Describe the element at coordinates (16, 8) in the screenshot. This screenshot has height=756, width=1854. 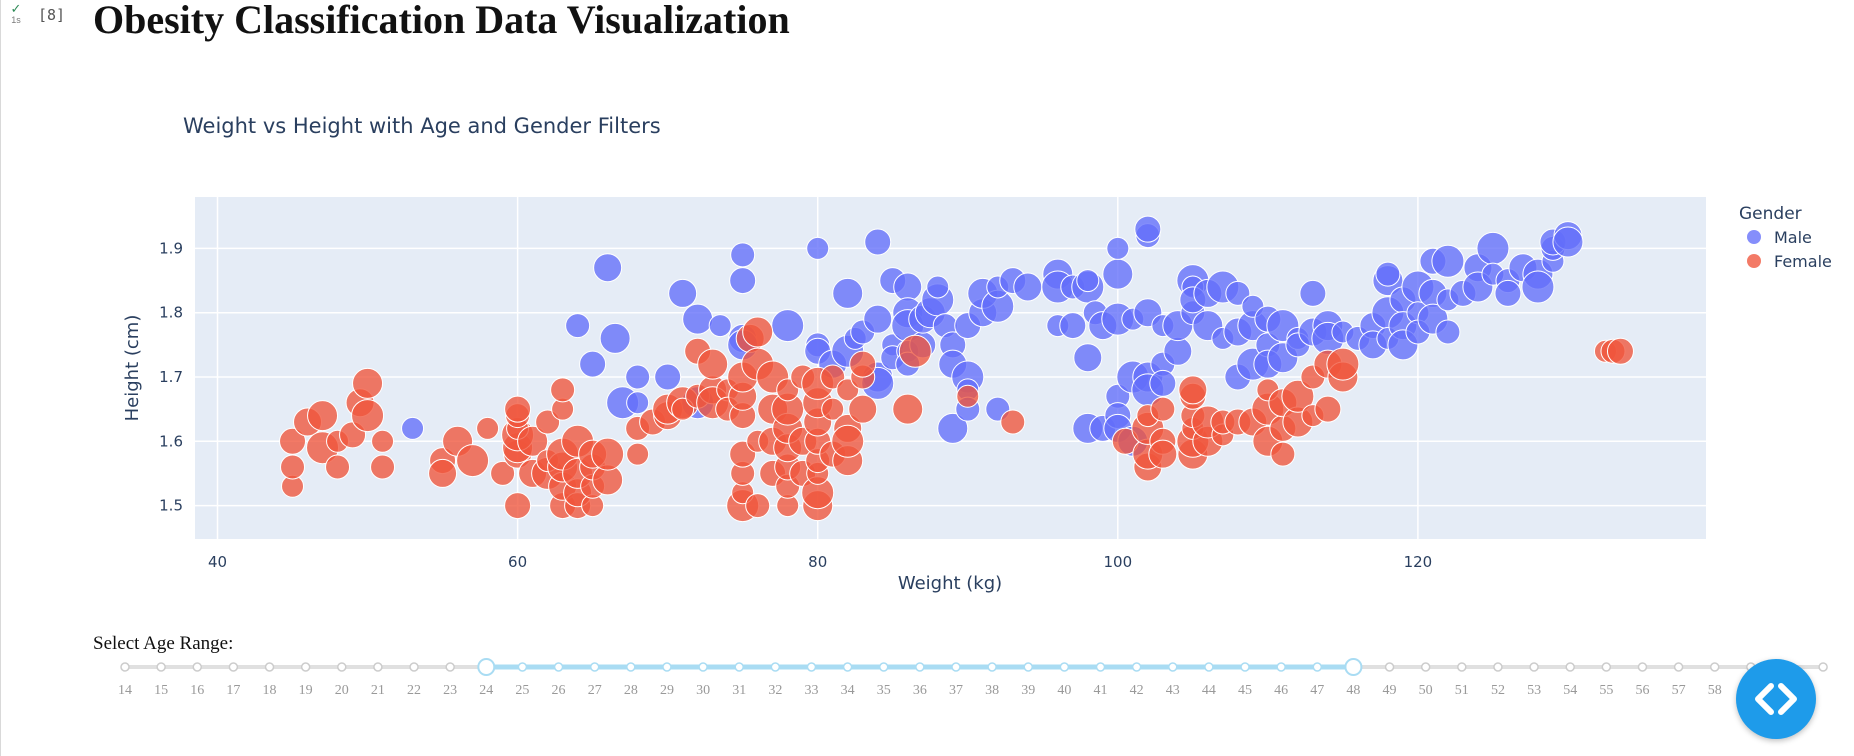
I see `check-icon: ✓` at that location.